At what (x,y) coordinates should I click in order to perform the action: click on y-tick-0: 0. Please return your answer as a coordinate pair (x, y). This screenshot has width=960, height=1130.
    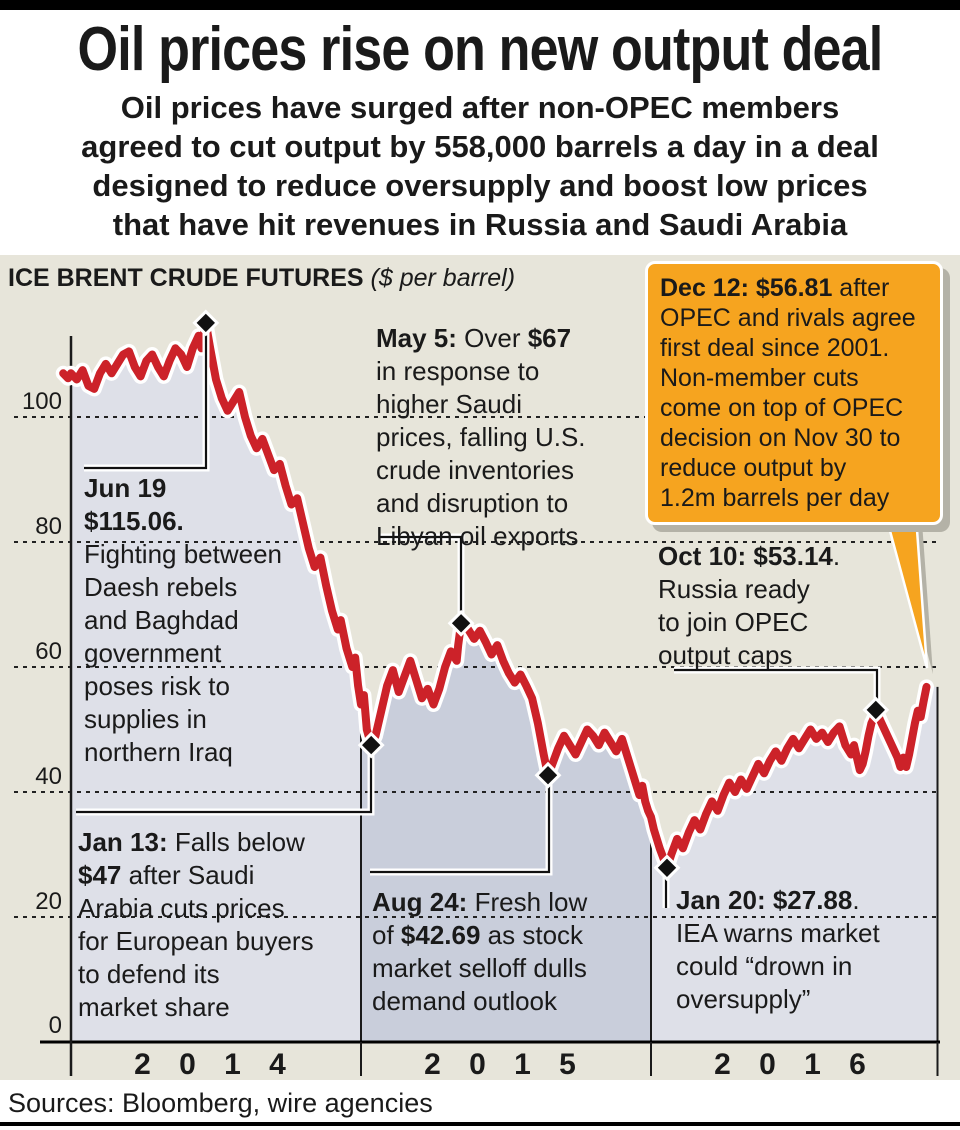
    Looking at the image, I should click on (55, 1025).